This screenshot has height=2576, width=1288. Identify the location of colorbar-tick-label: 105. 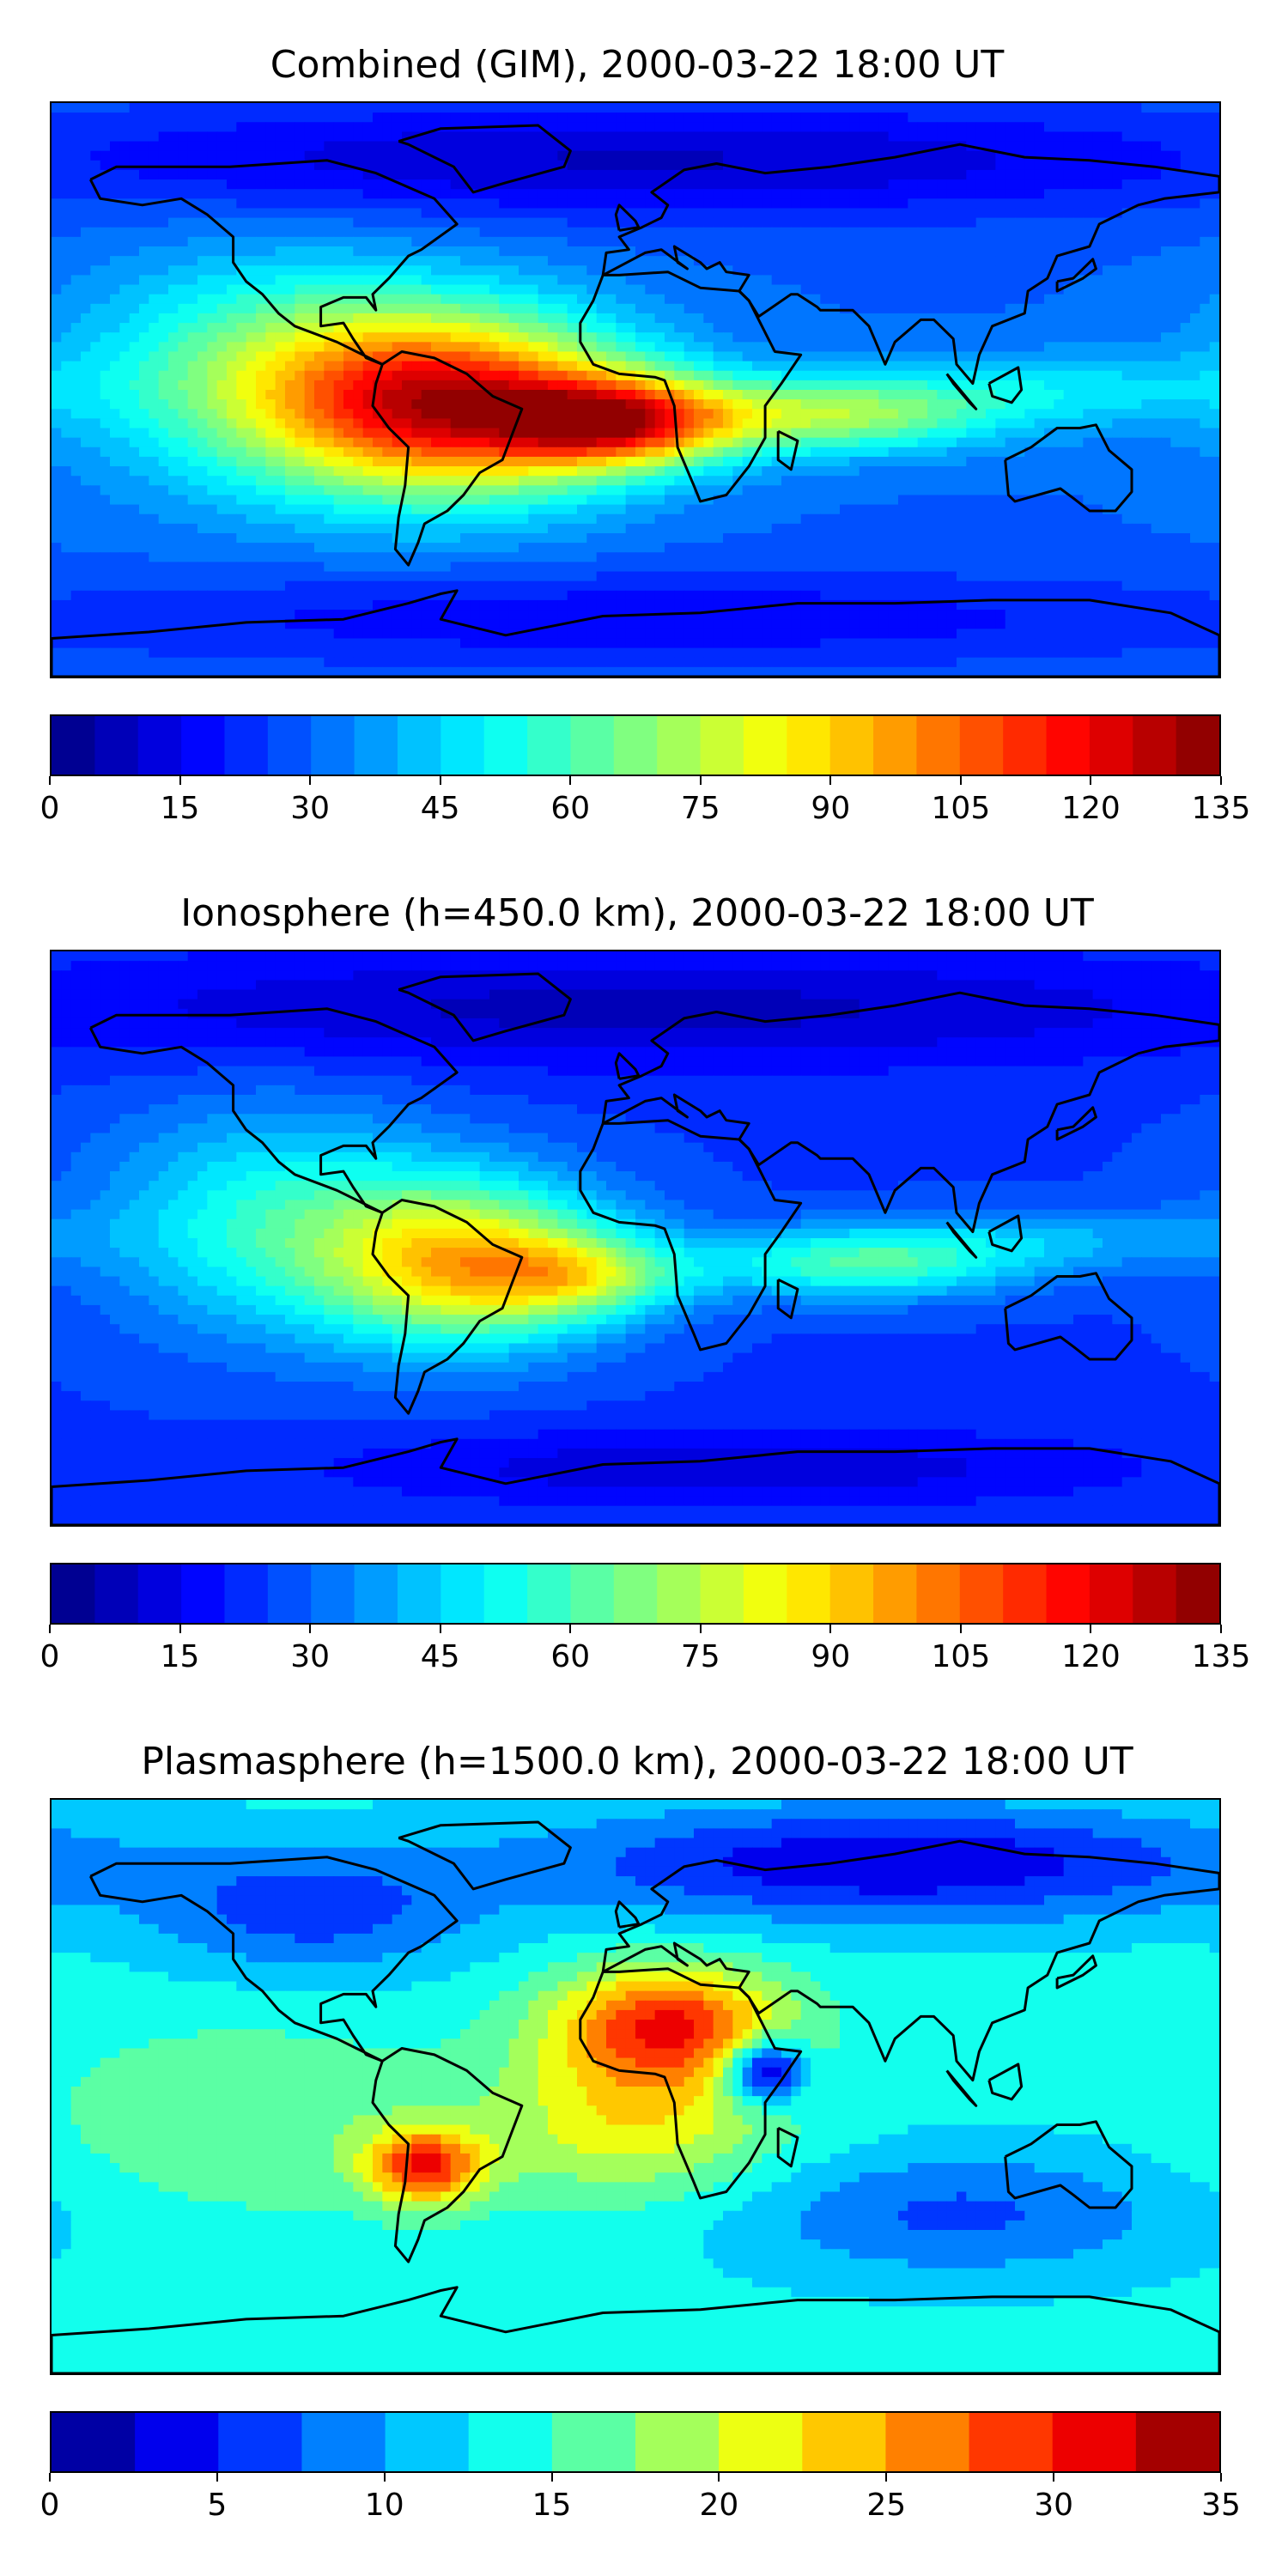
(962, 809).